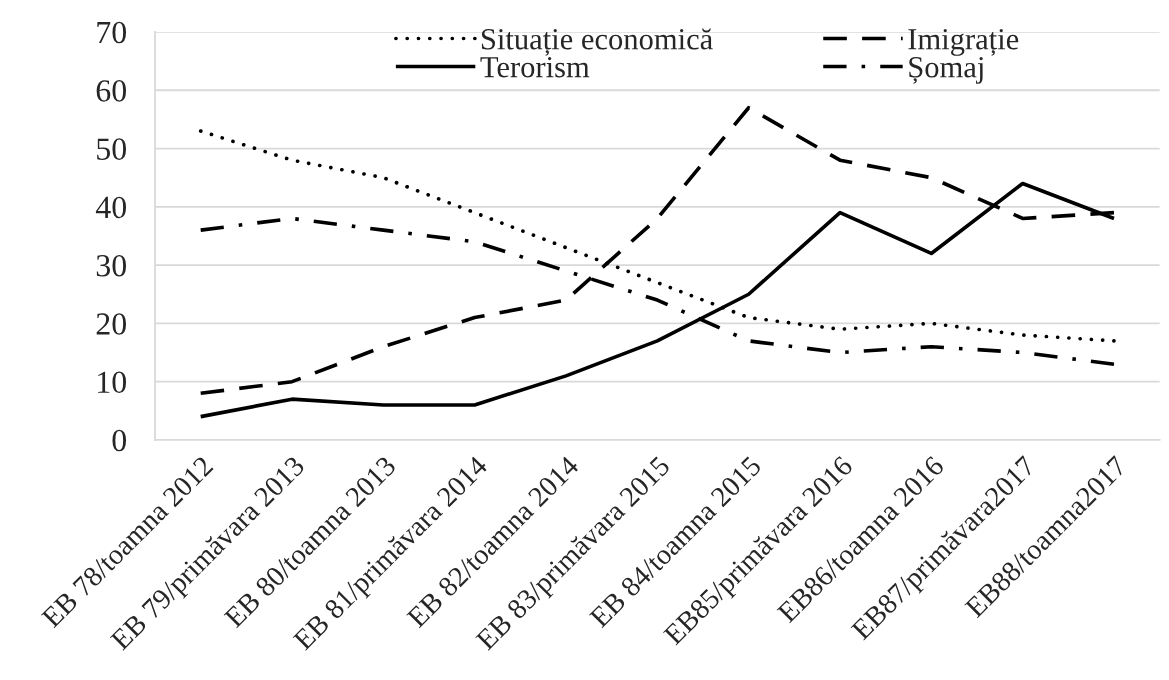 The width and height of the screenshot is (1169, 680). What do you see at coordinates (112, 149) in the screenshot?
I see `y-tick-label: 50` at bounding box center [112, 149].